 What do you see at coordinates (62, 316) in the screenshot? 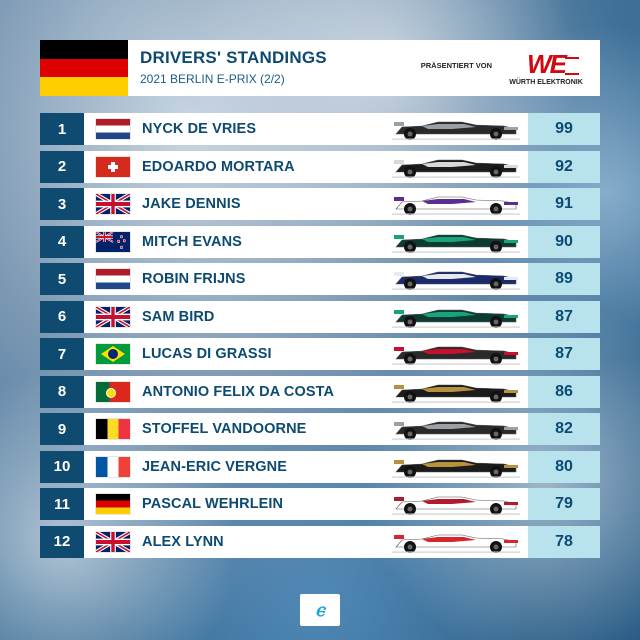
I see `position-cell: 6` at bounding box center [62, 316].